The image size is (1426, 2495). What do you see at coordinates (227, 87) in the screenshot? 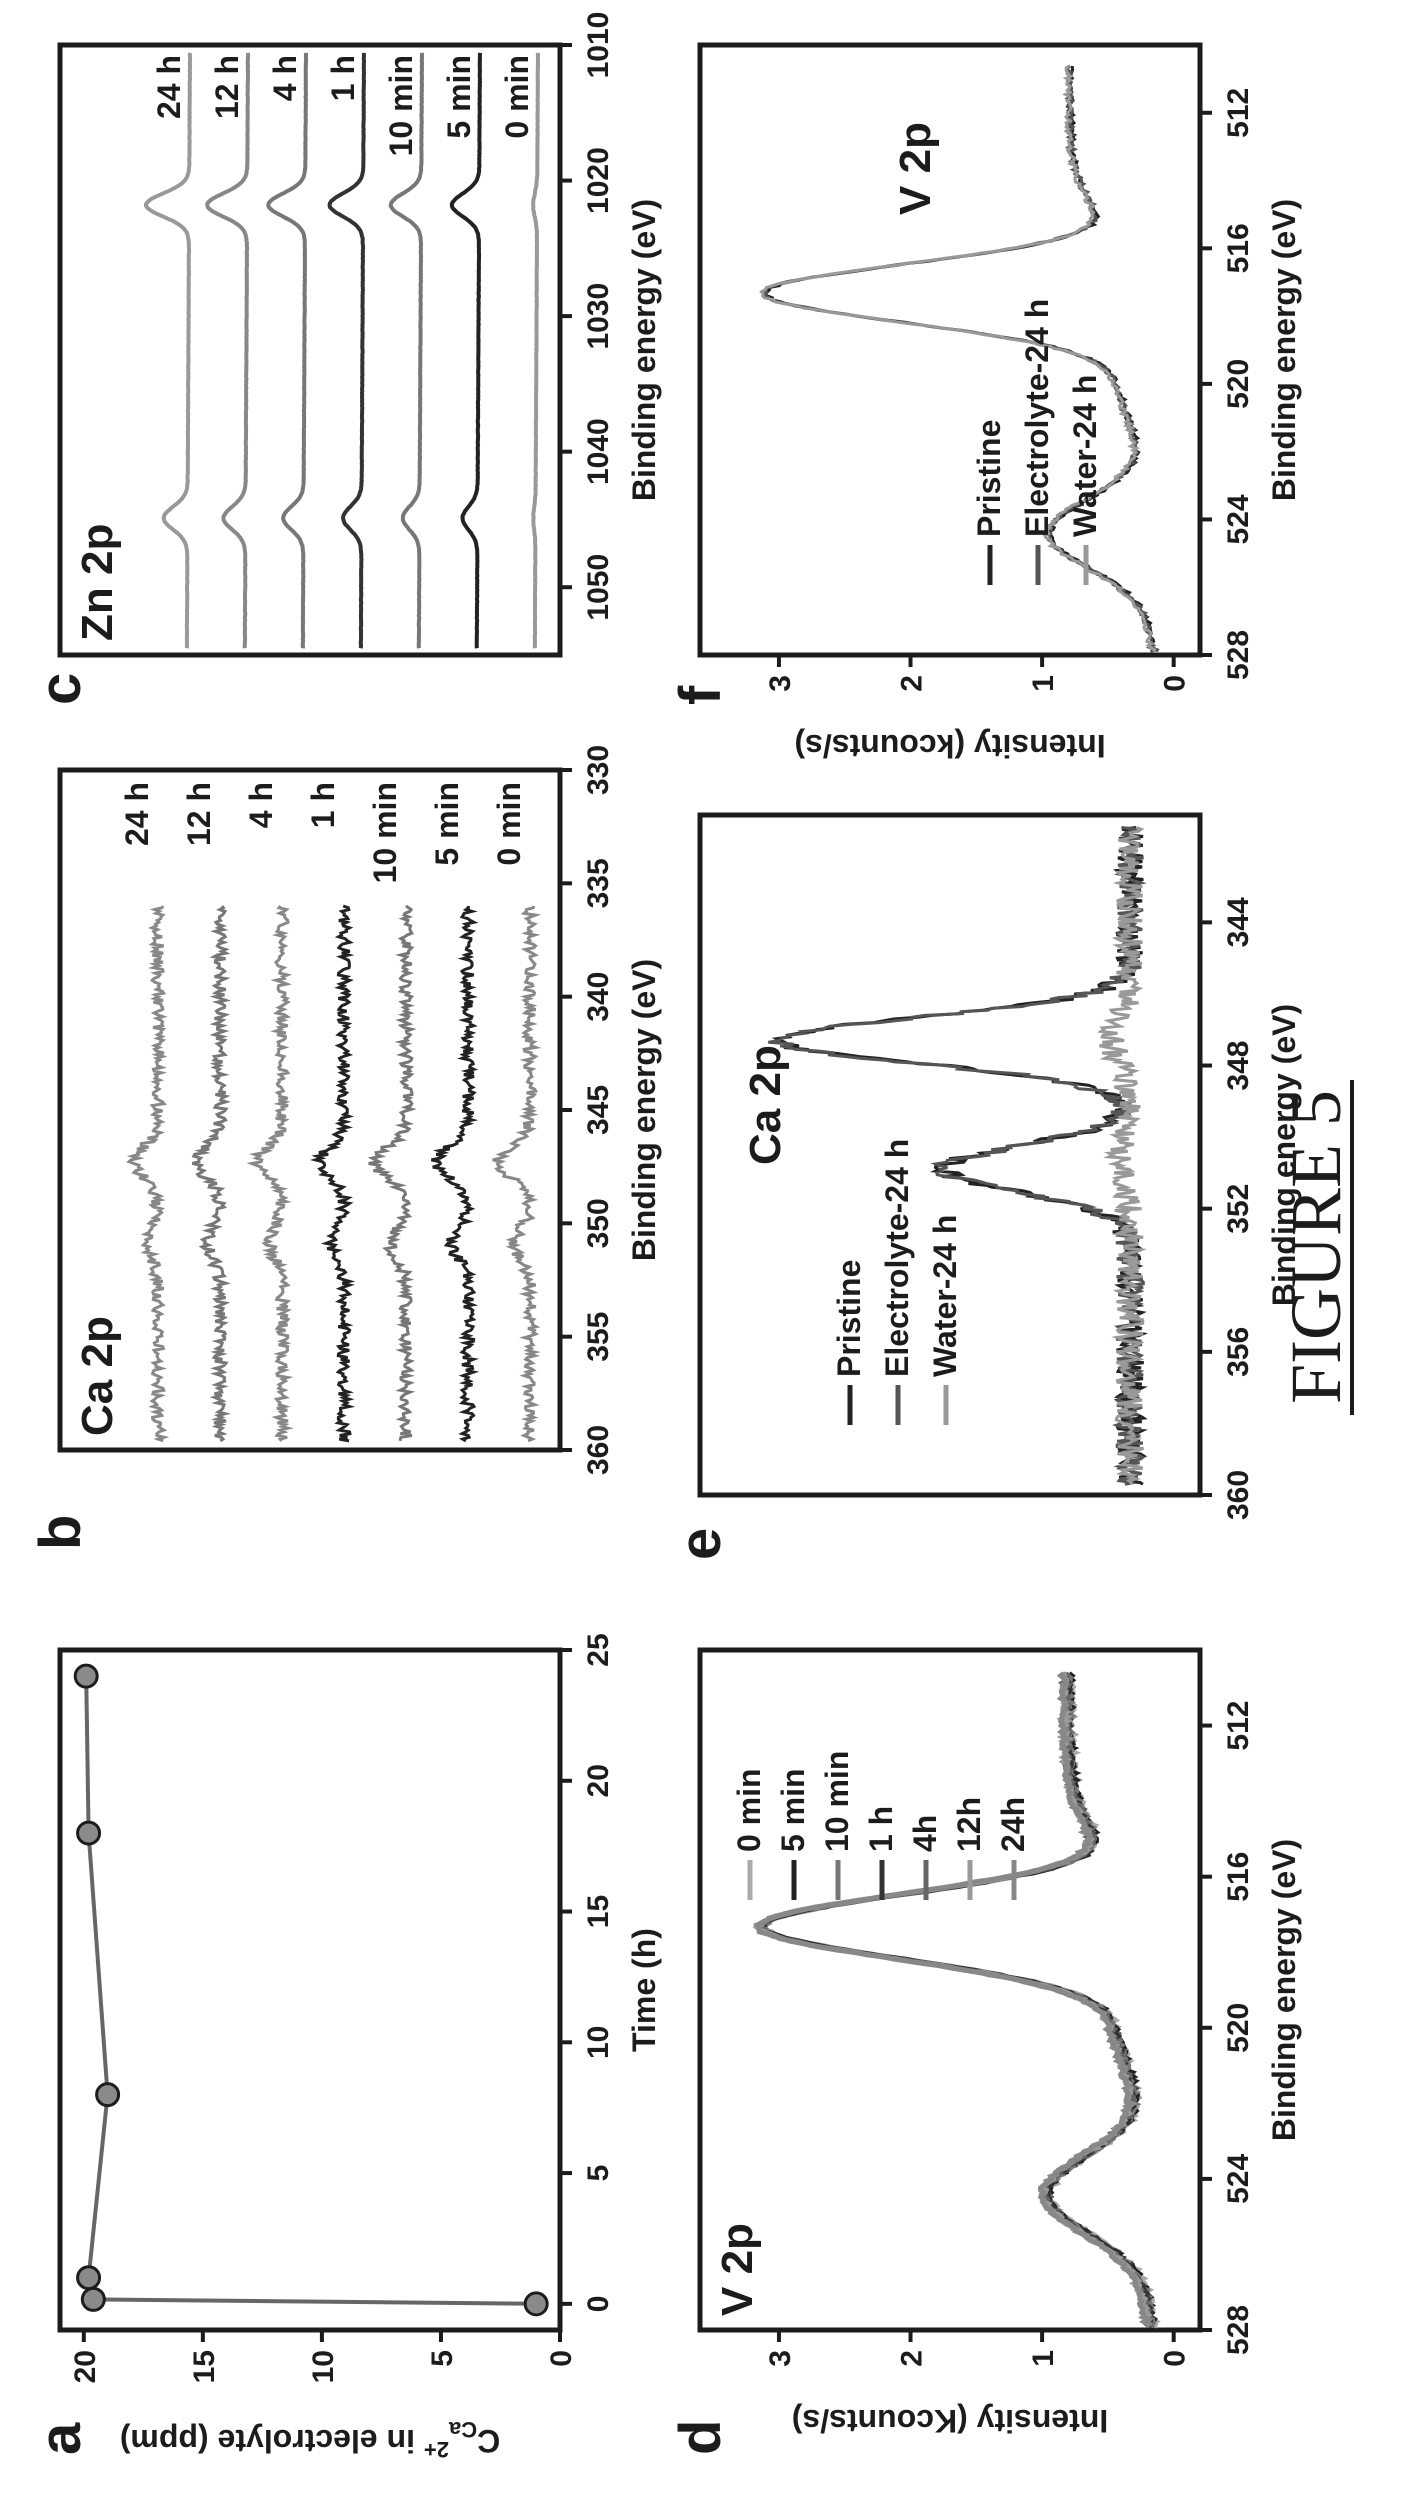
I see `trace-label-c: 12 h` at bounding box center [227, 87].